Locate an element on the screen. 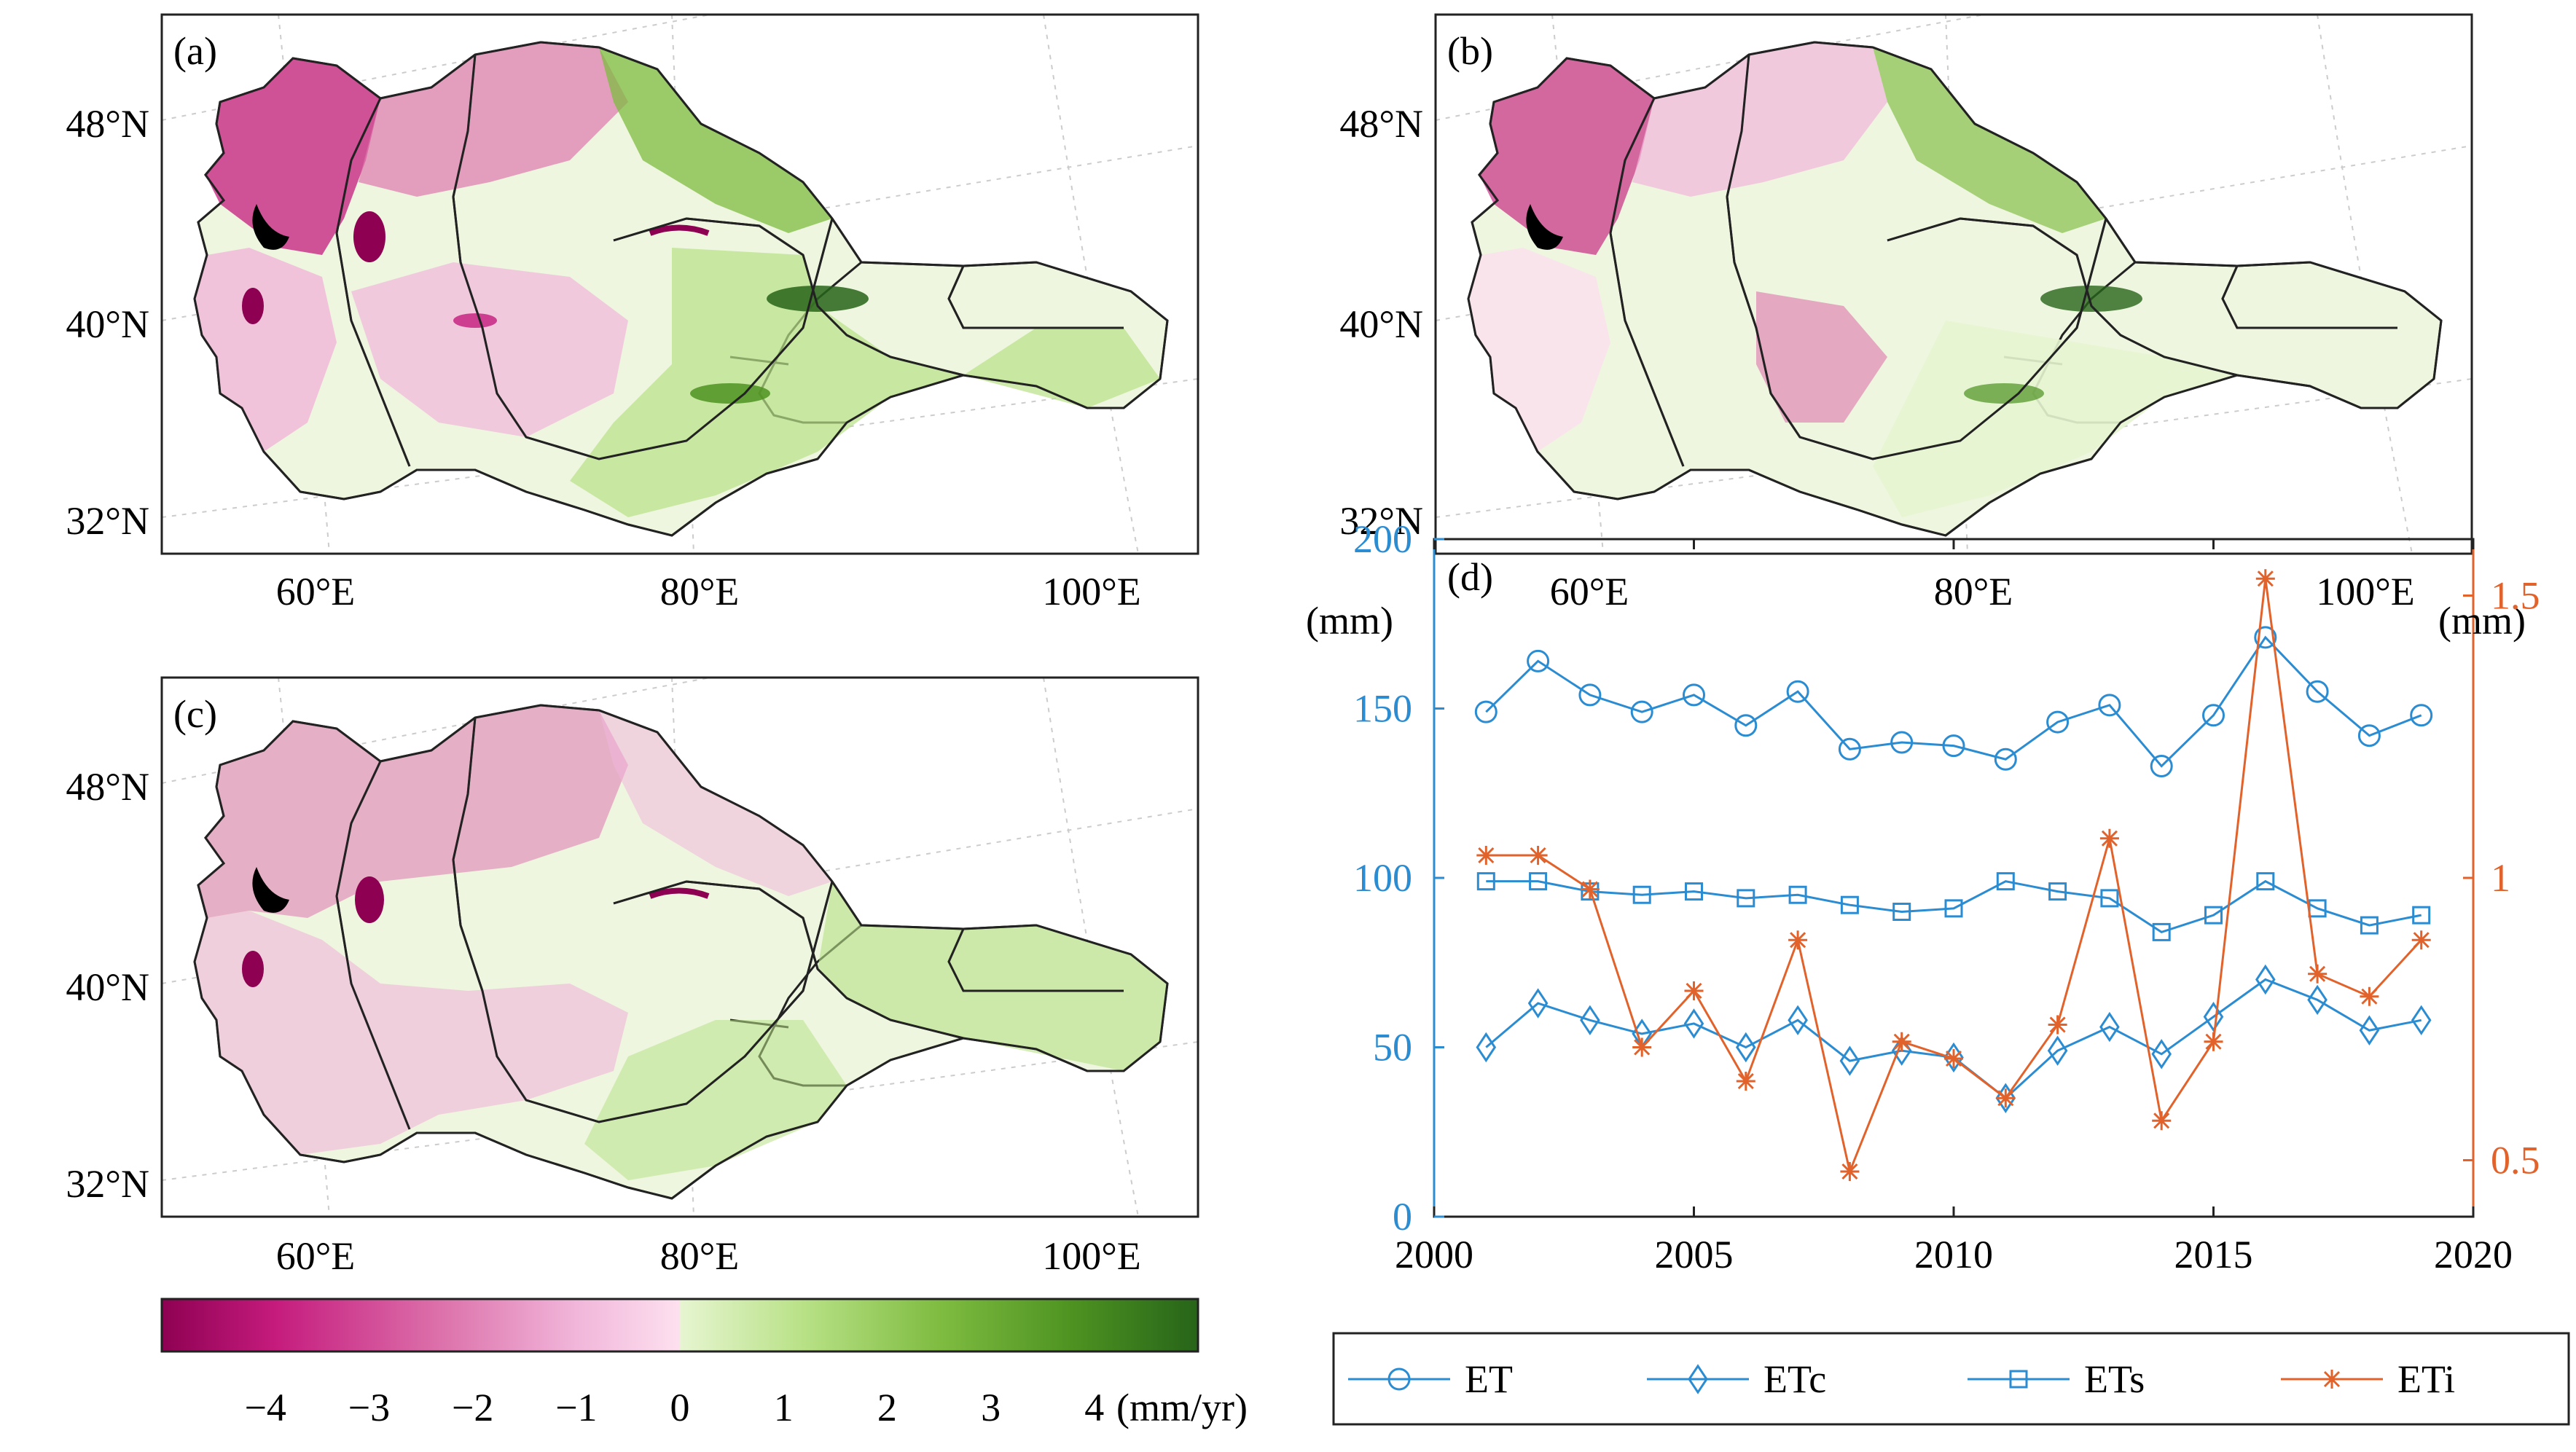 The height and width of the screenshot is (1452, 2576). legend-box is located at coordinates (1951, 1379).